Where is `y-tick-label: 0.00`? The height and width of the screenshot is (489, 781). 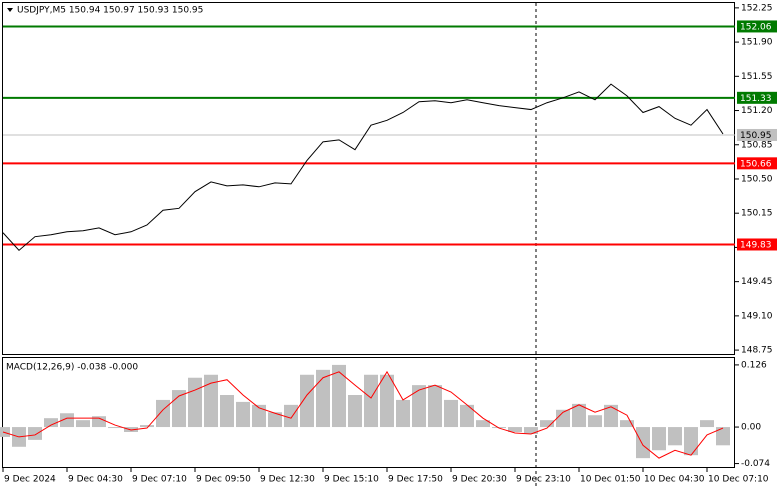
y-tick-label: 0.00 is located at coordinates (751, 428).